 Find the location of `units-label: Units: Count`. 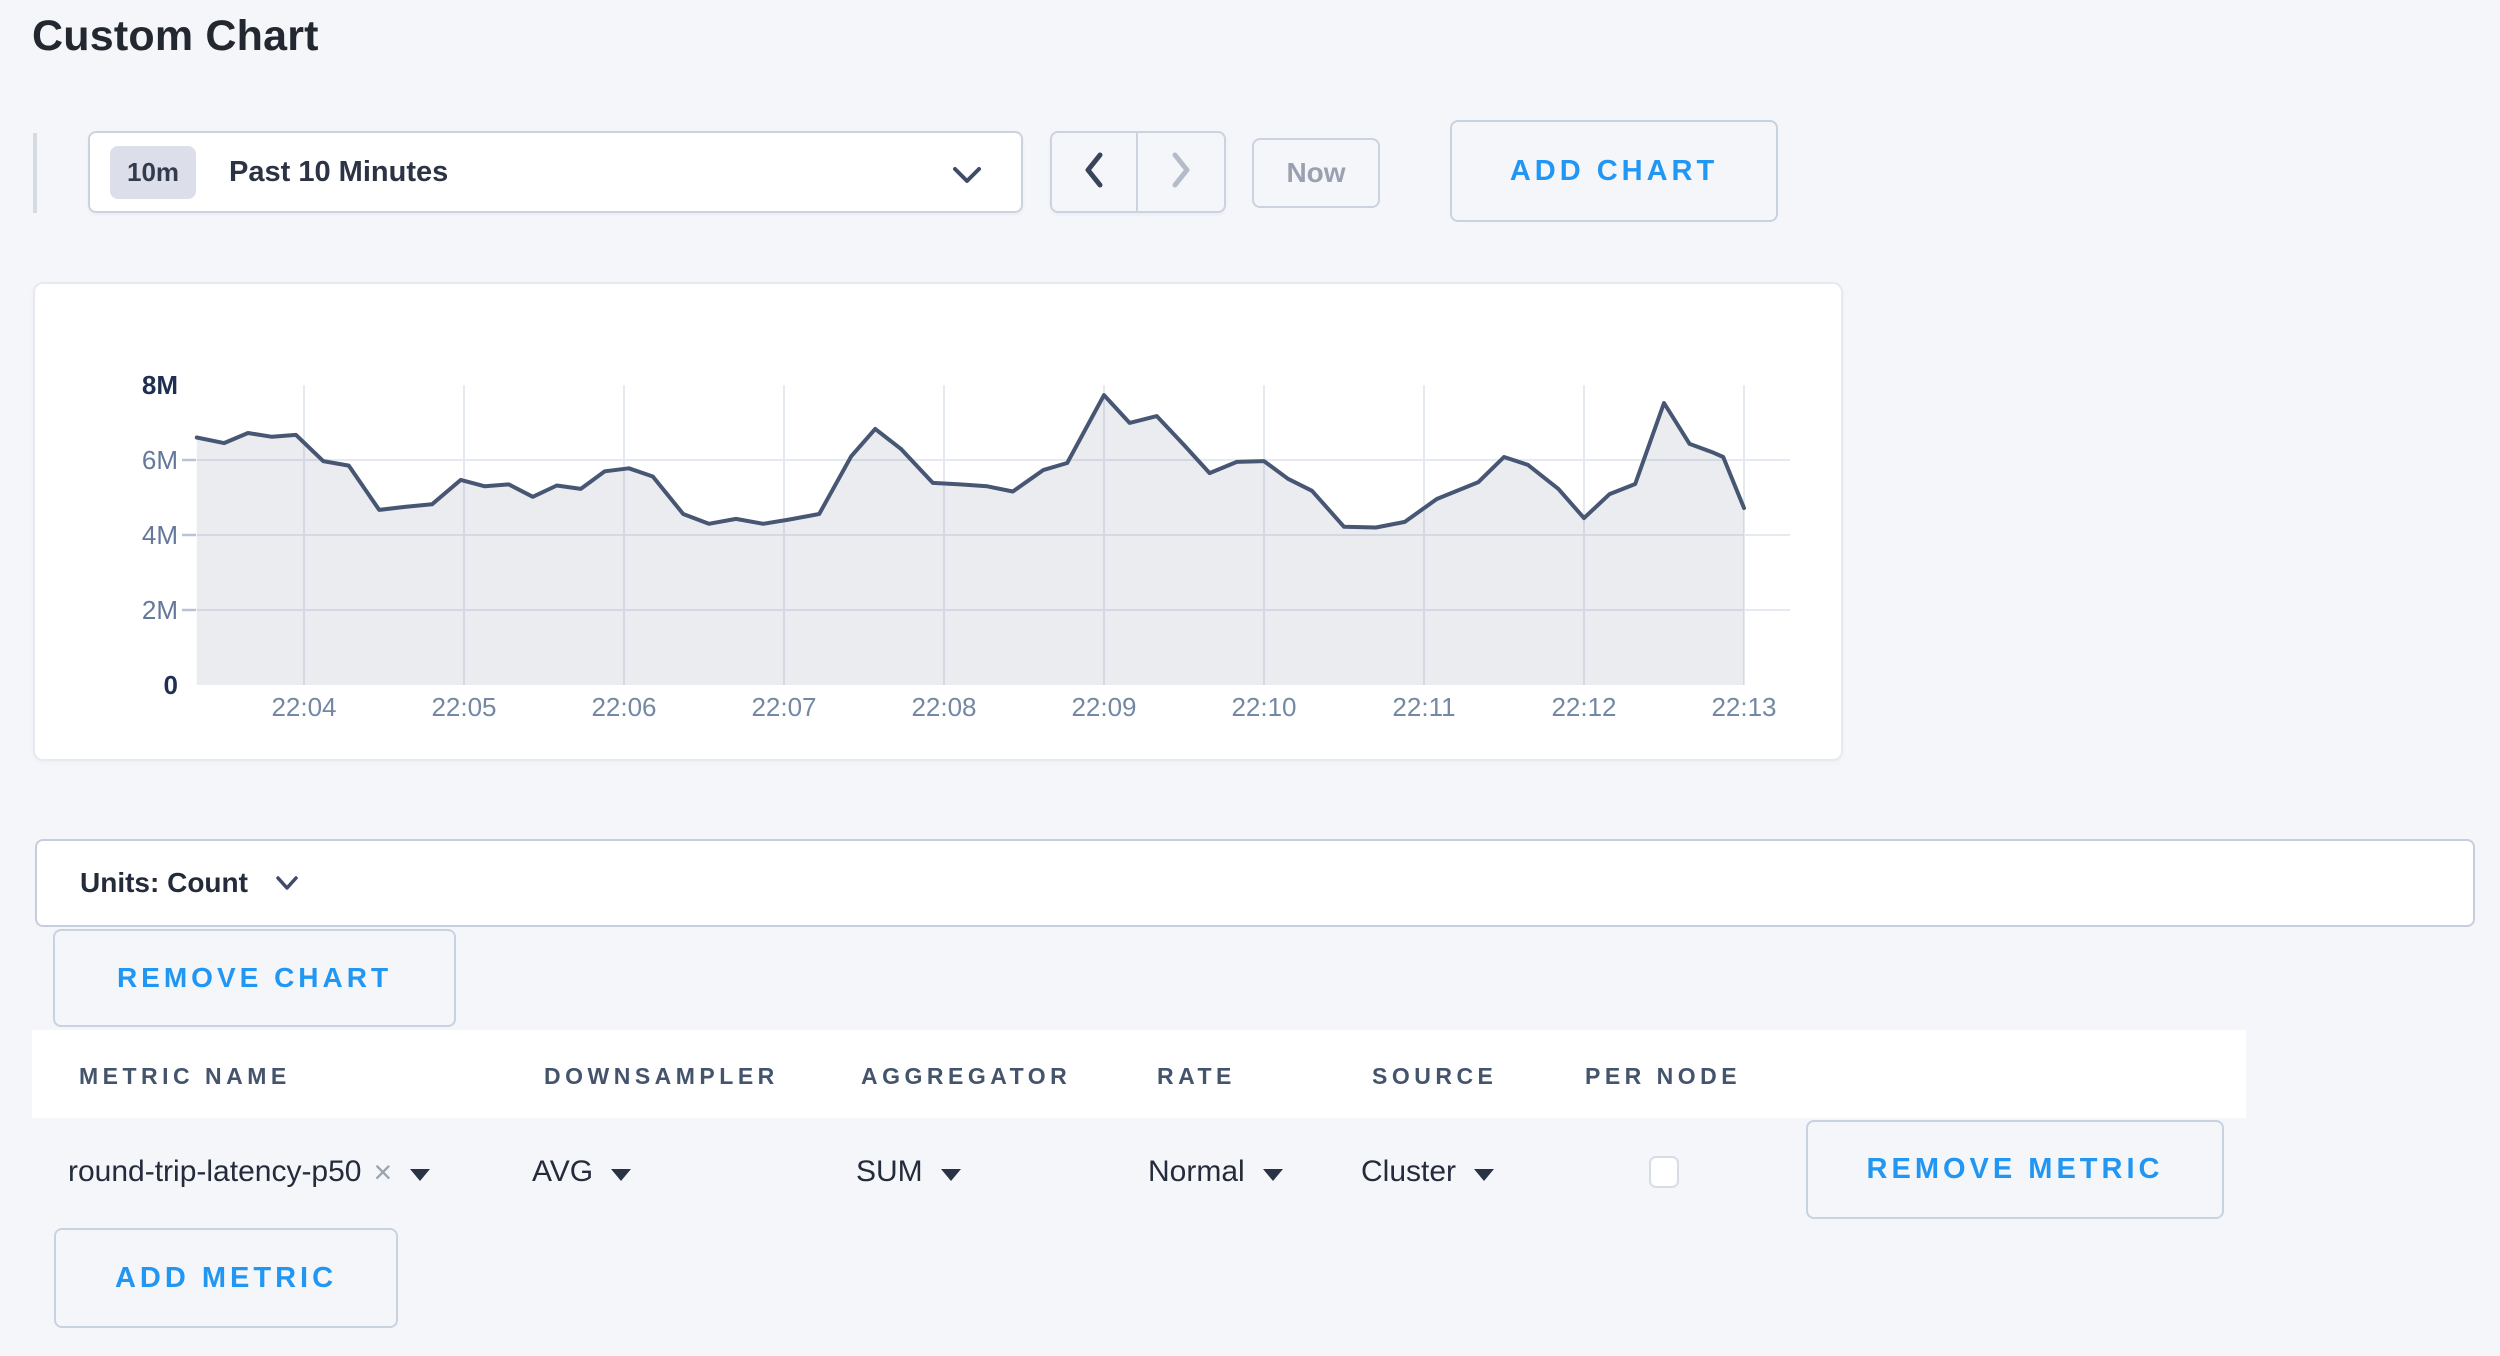

units-label: Units: Count is located at coordinates (164, 882).